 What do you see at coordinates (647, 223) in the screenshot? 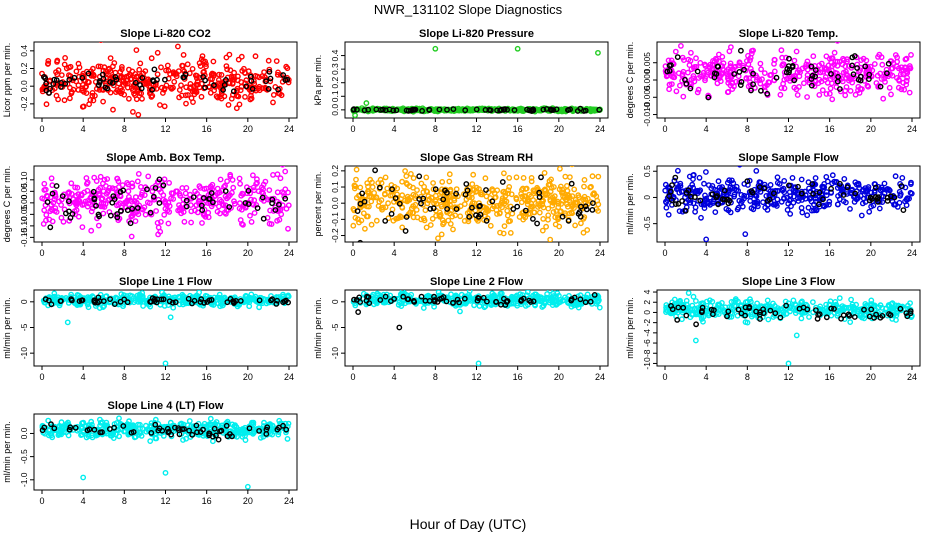
I see `y-tick-label: -0.5` at bounding box center [647, 223].